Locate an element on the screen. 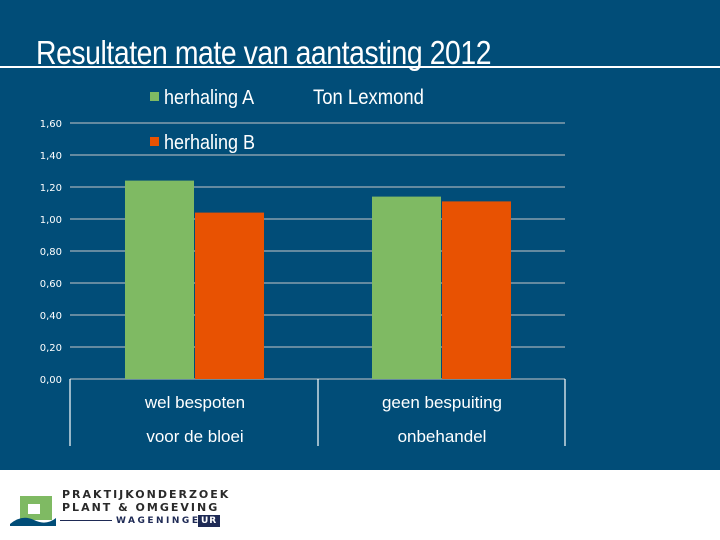 This screenshot has width=720, height=540. legend-label-b: herhaling B is located at coordinates (210, 143).